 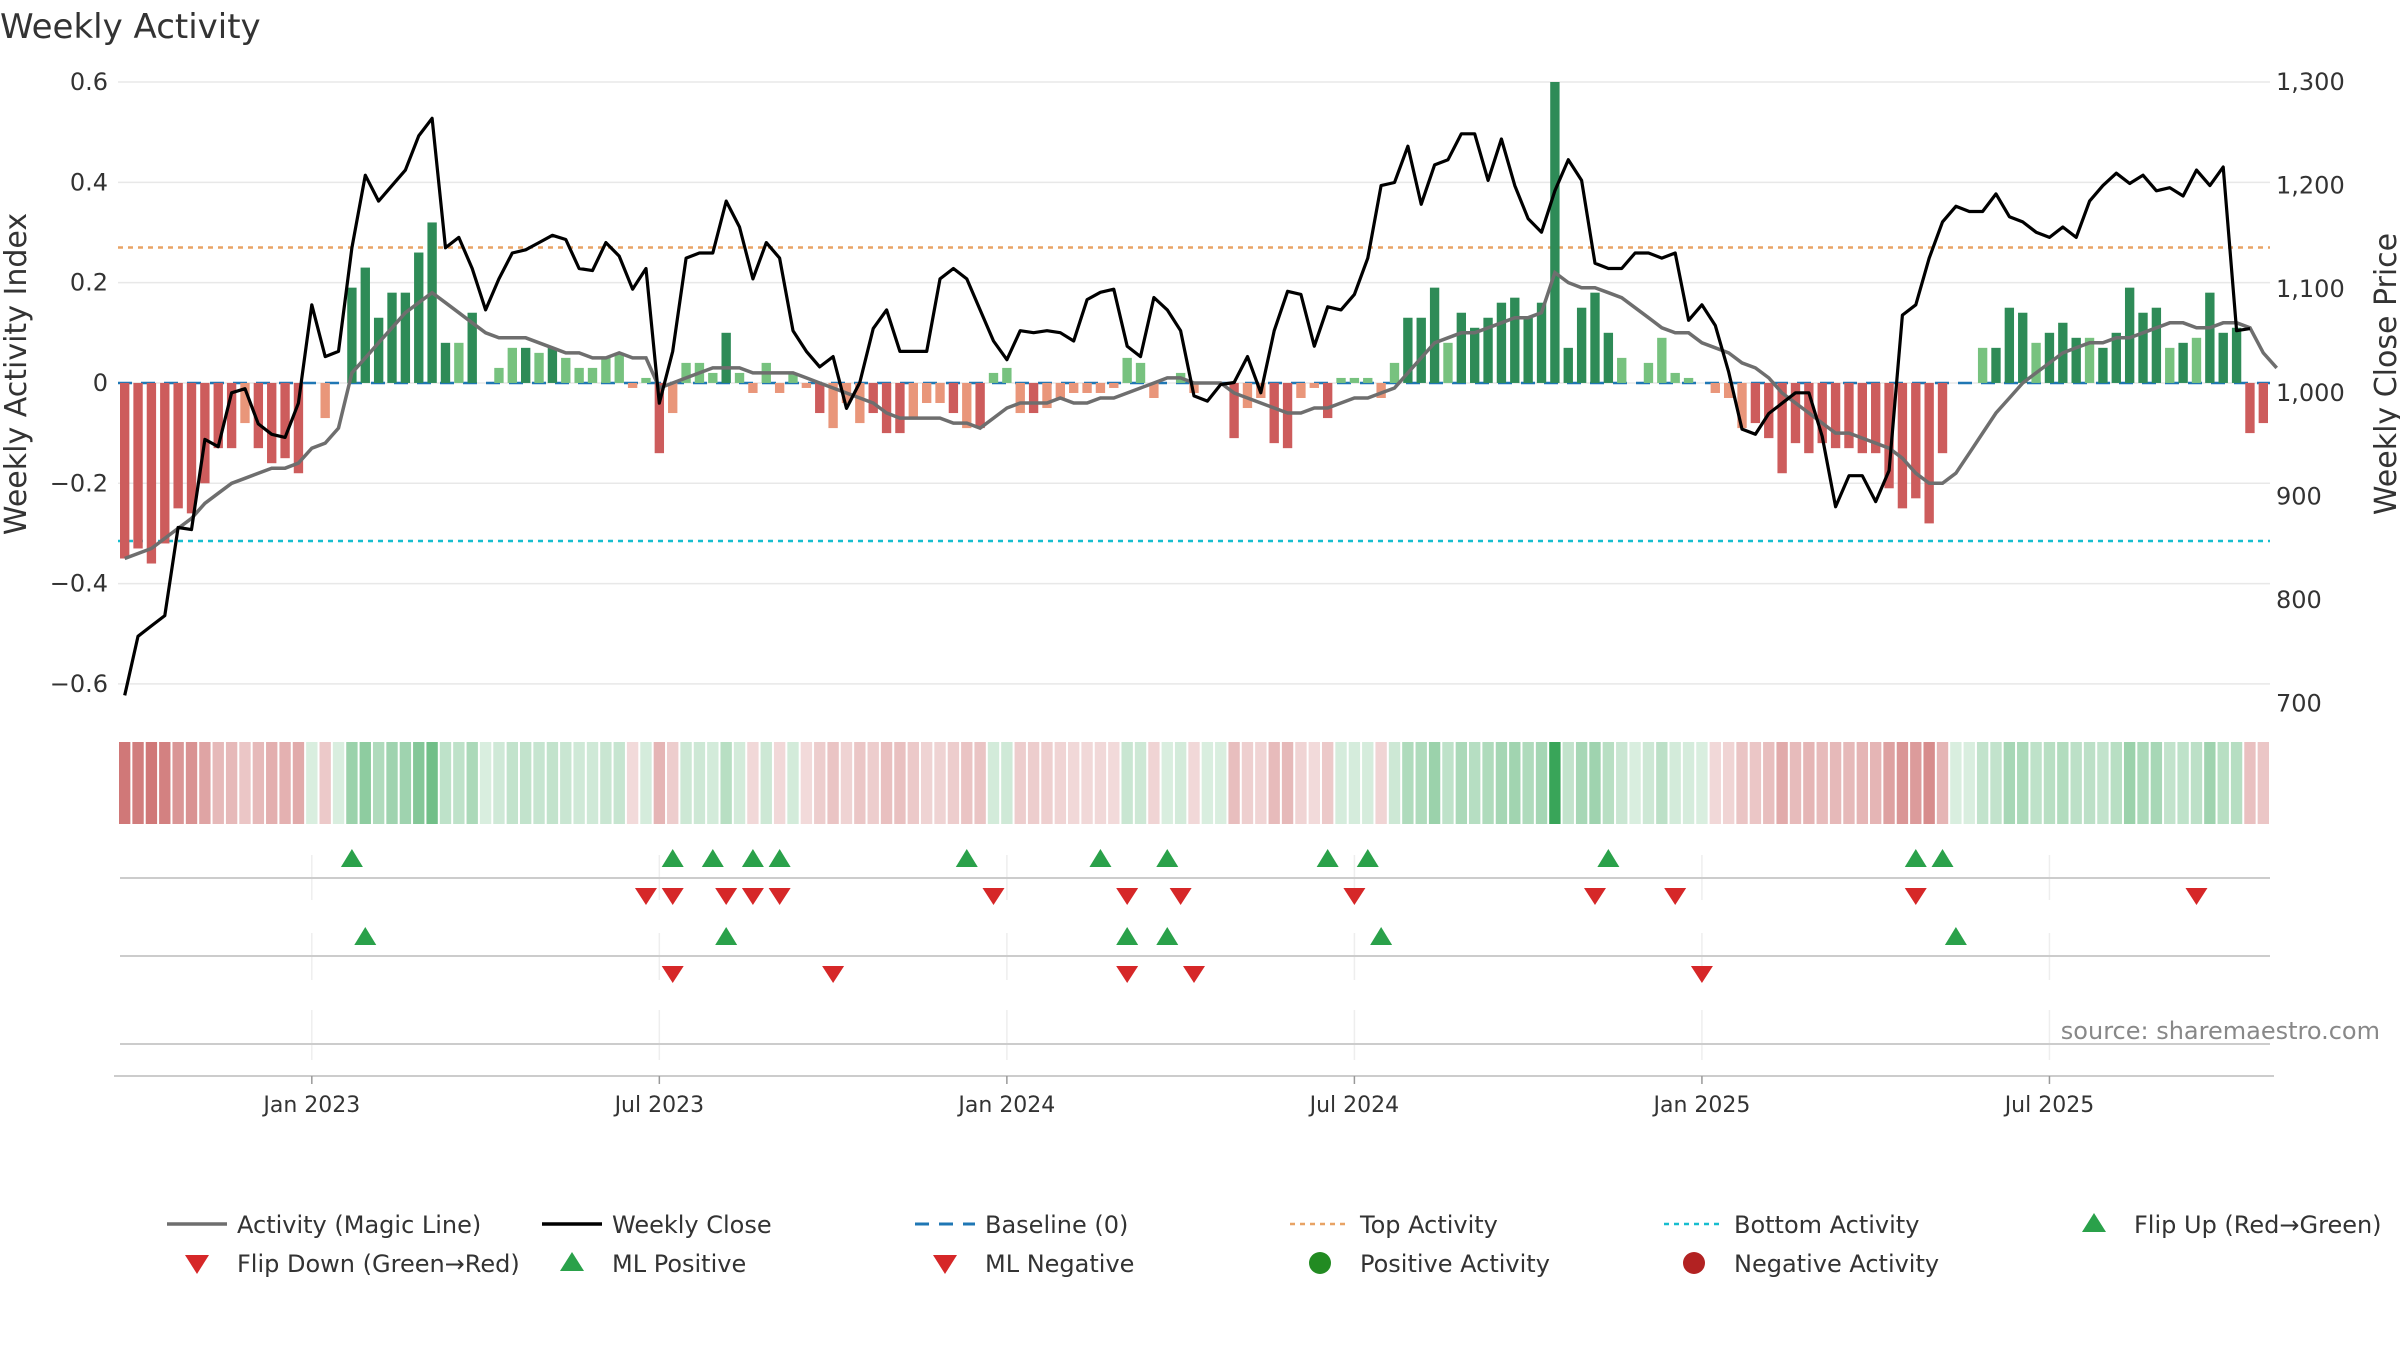 I want to click on left-axis-label: Weekly Activity Index, so click(x=17, y=374).